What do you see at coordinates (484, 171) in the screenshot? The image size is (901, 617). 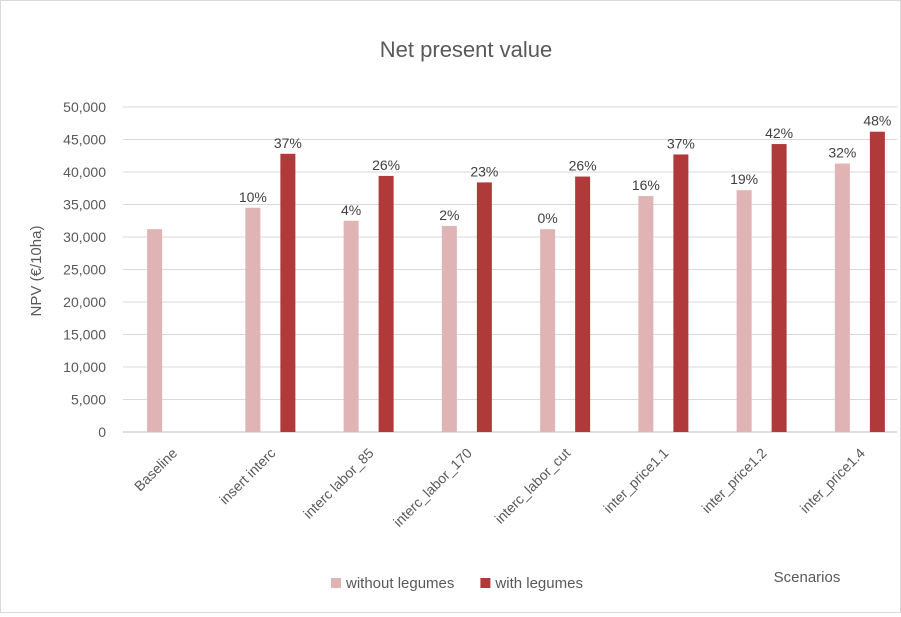 I see `data-label: 23%` at bounding box center [484, 171].